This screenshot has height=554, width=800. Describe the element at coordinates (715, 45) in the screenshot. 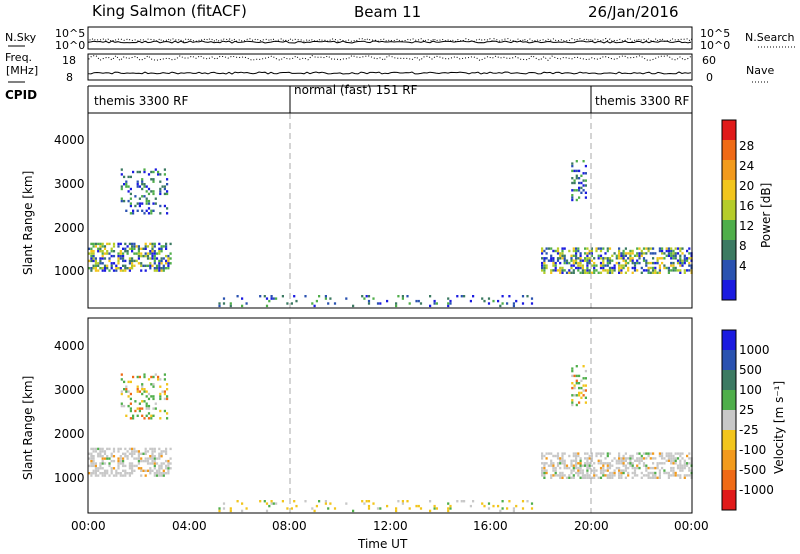

I see `nsearch-tick-bottom: 10^0` at that location.